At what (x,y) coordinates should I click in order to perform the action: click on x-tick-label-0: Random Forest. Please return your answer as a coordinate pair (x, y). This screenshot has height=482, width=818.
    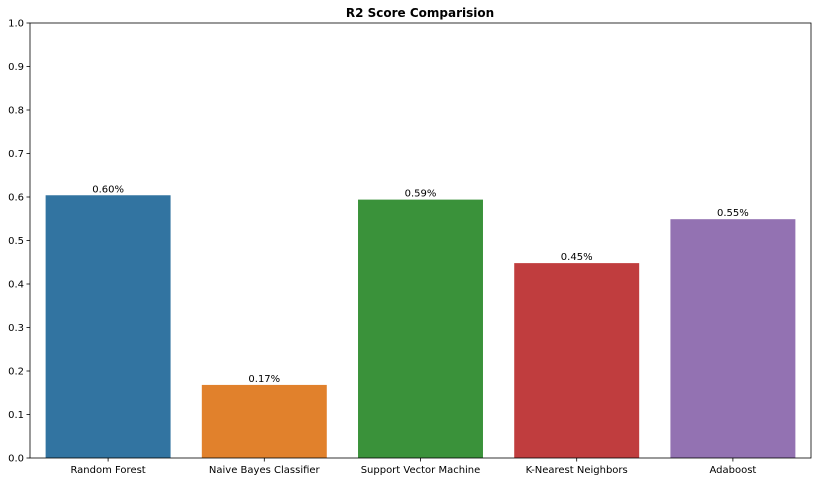
    Looking at the image, I should click on (107, 470).